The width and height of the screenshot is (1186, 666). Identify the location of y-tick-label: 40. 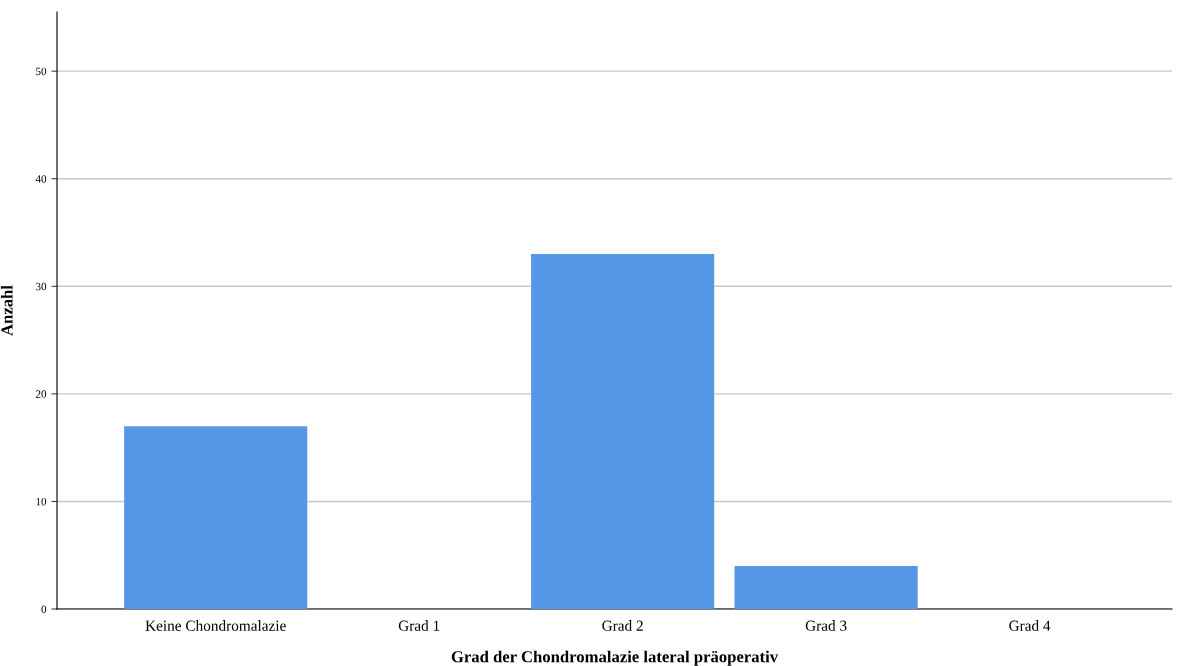
(41, 179).